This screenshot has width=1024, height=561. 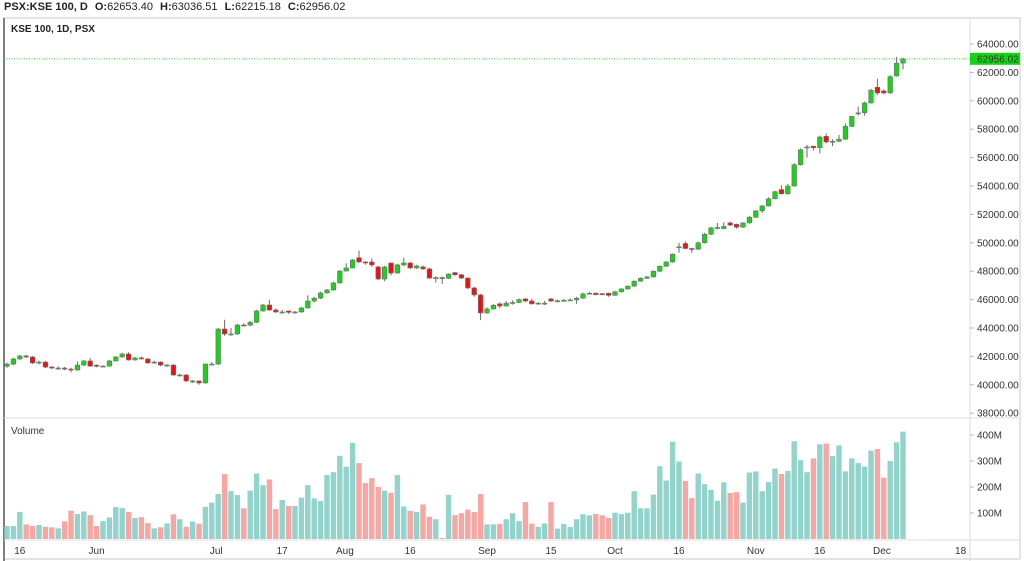 I want to click on time-tick-label: Jun, so click(x=97, y=551).